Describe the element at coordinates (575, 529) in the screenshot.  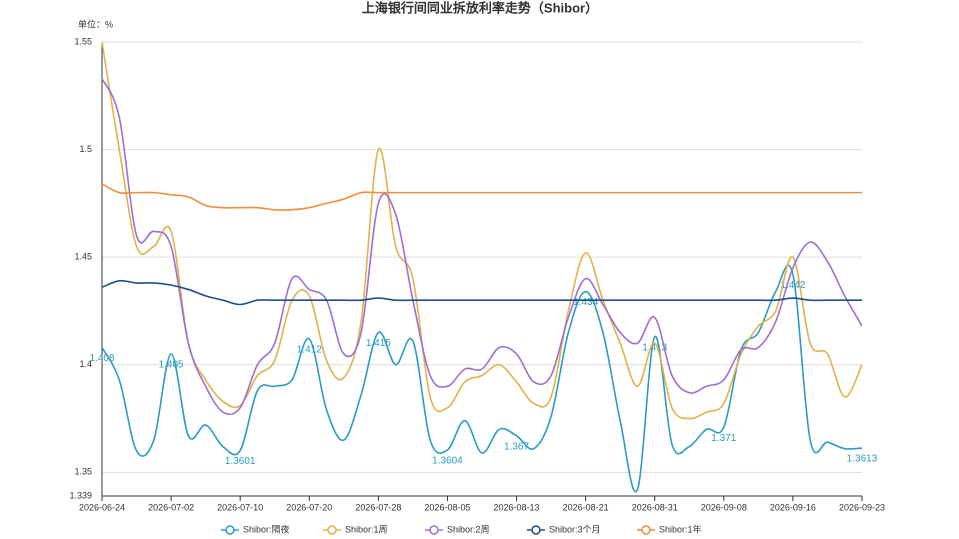
I see `legend-label: Shibor:3个月` at that location.